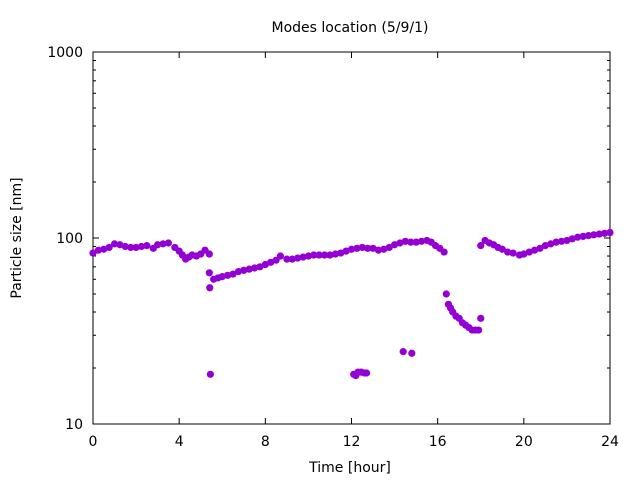 This screenshot has height=484, width=640. I want to click on x-tick-label: 4, so click(179, 442).